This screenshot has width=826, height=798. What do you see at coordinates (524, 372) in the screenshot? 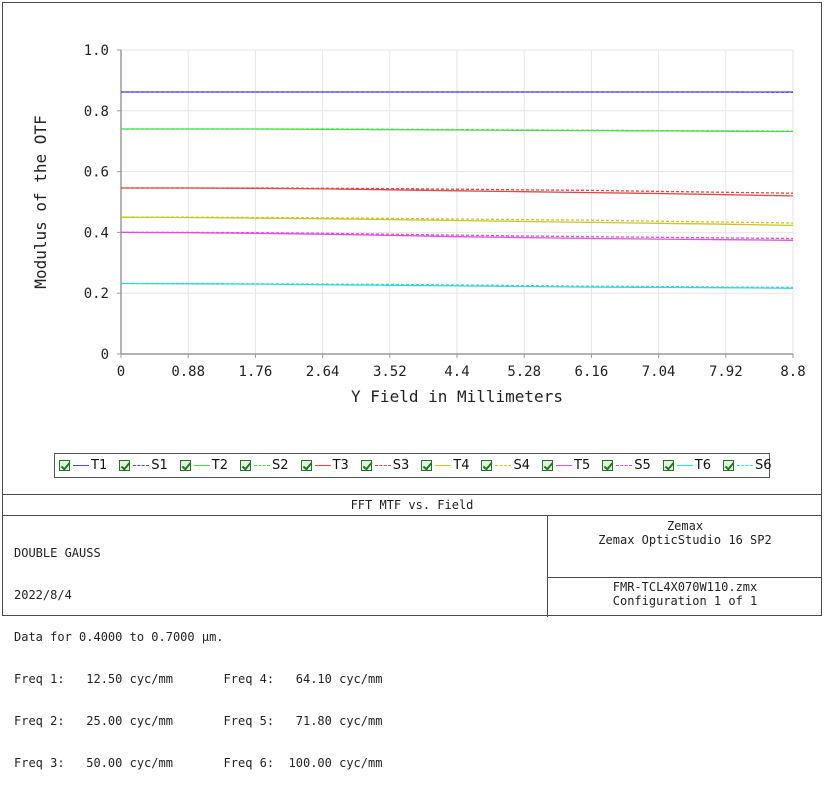
I see `x-tick-label: 5.28` at bounding box center [524, 372].